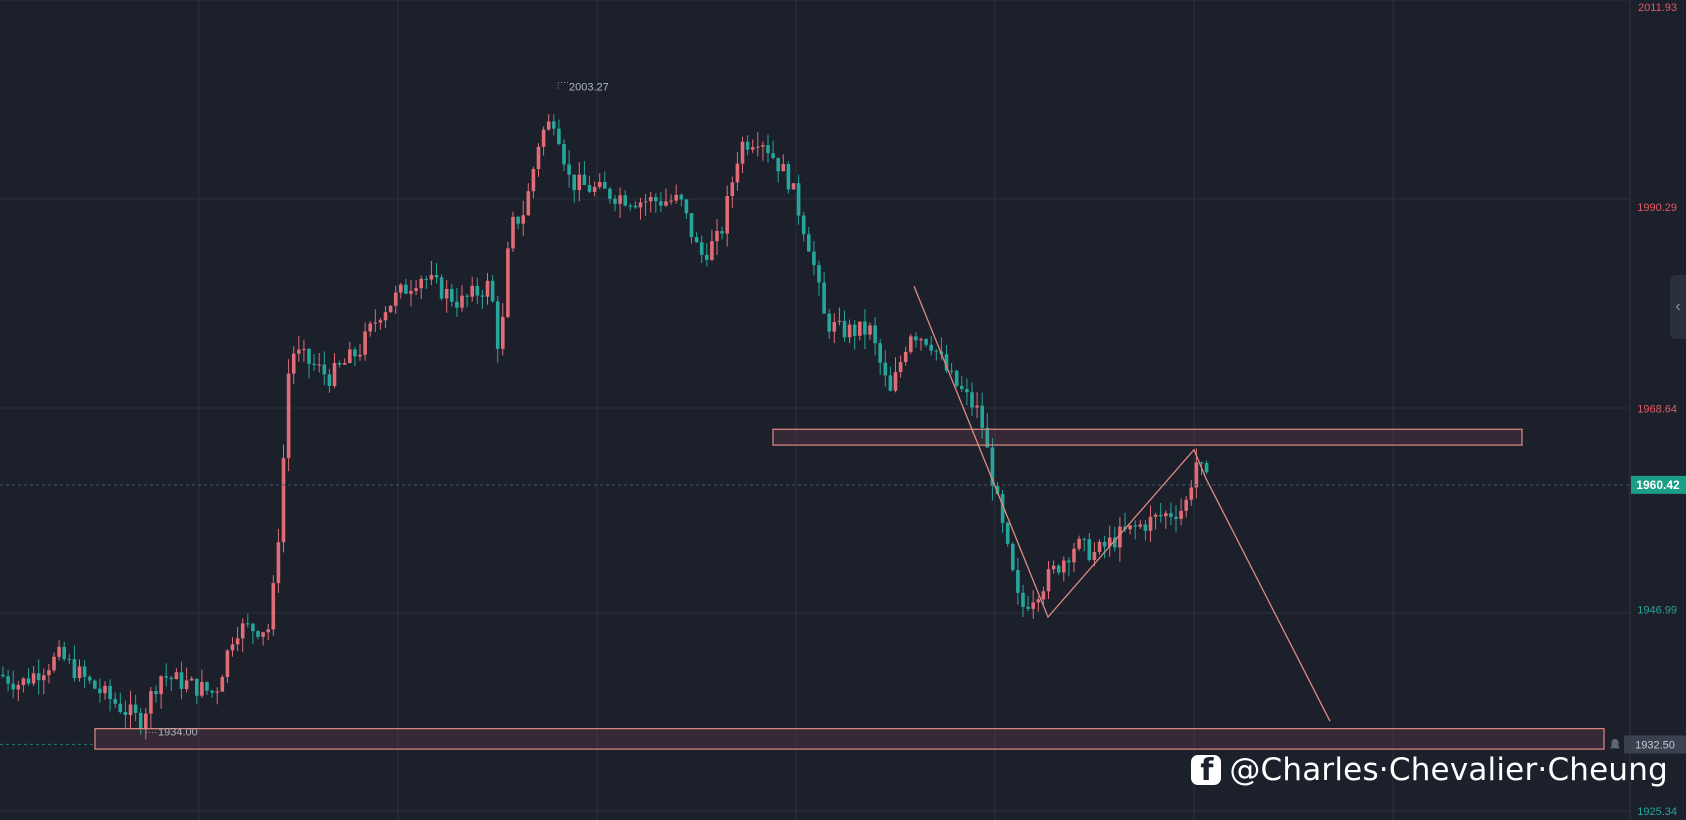  Describe the element at coordinates (849, 739) in the screenshot. I see `support-zone` at that location.